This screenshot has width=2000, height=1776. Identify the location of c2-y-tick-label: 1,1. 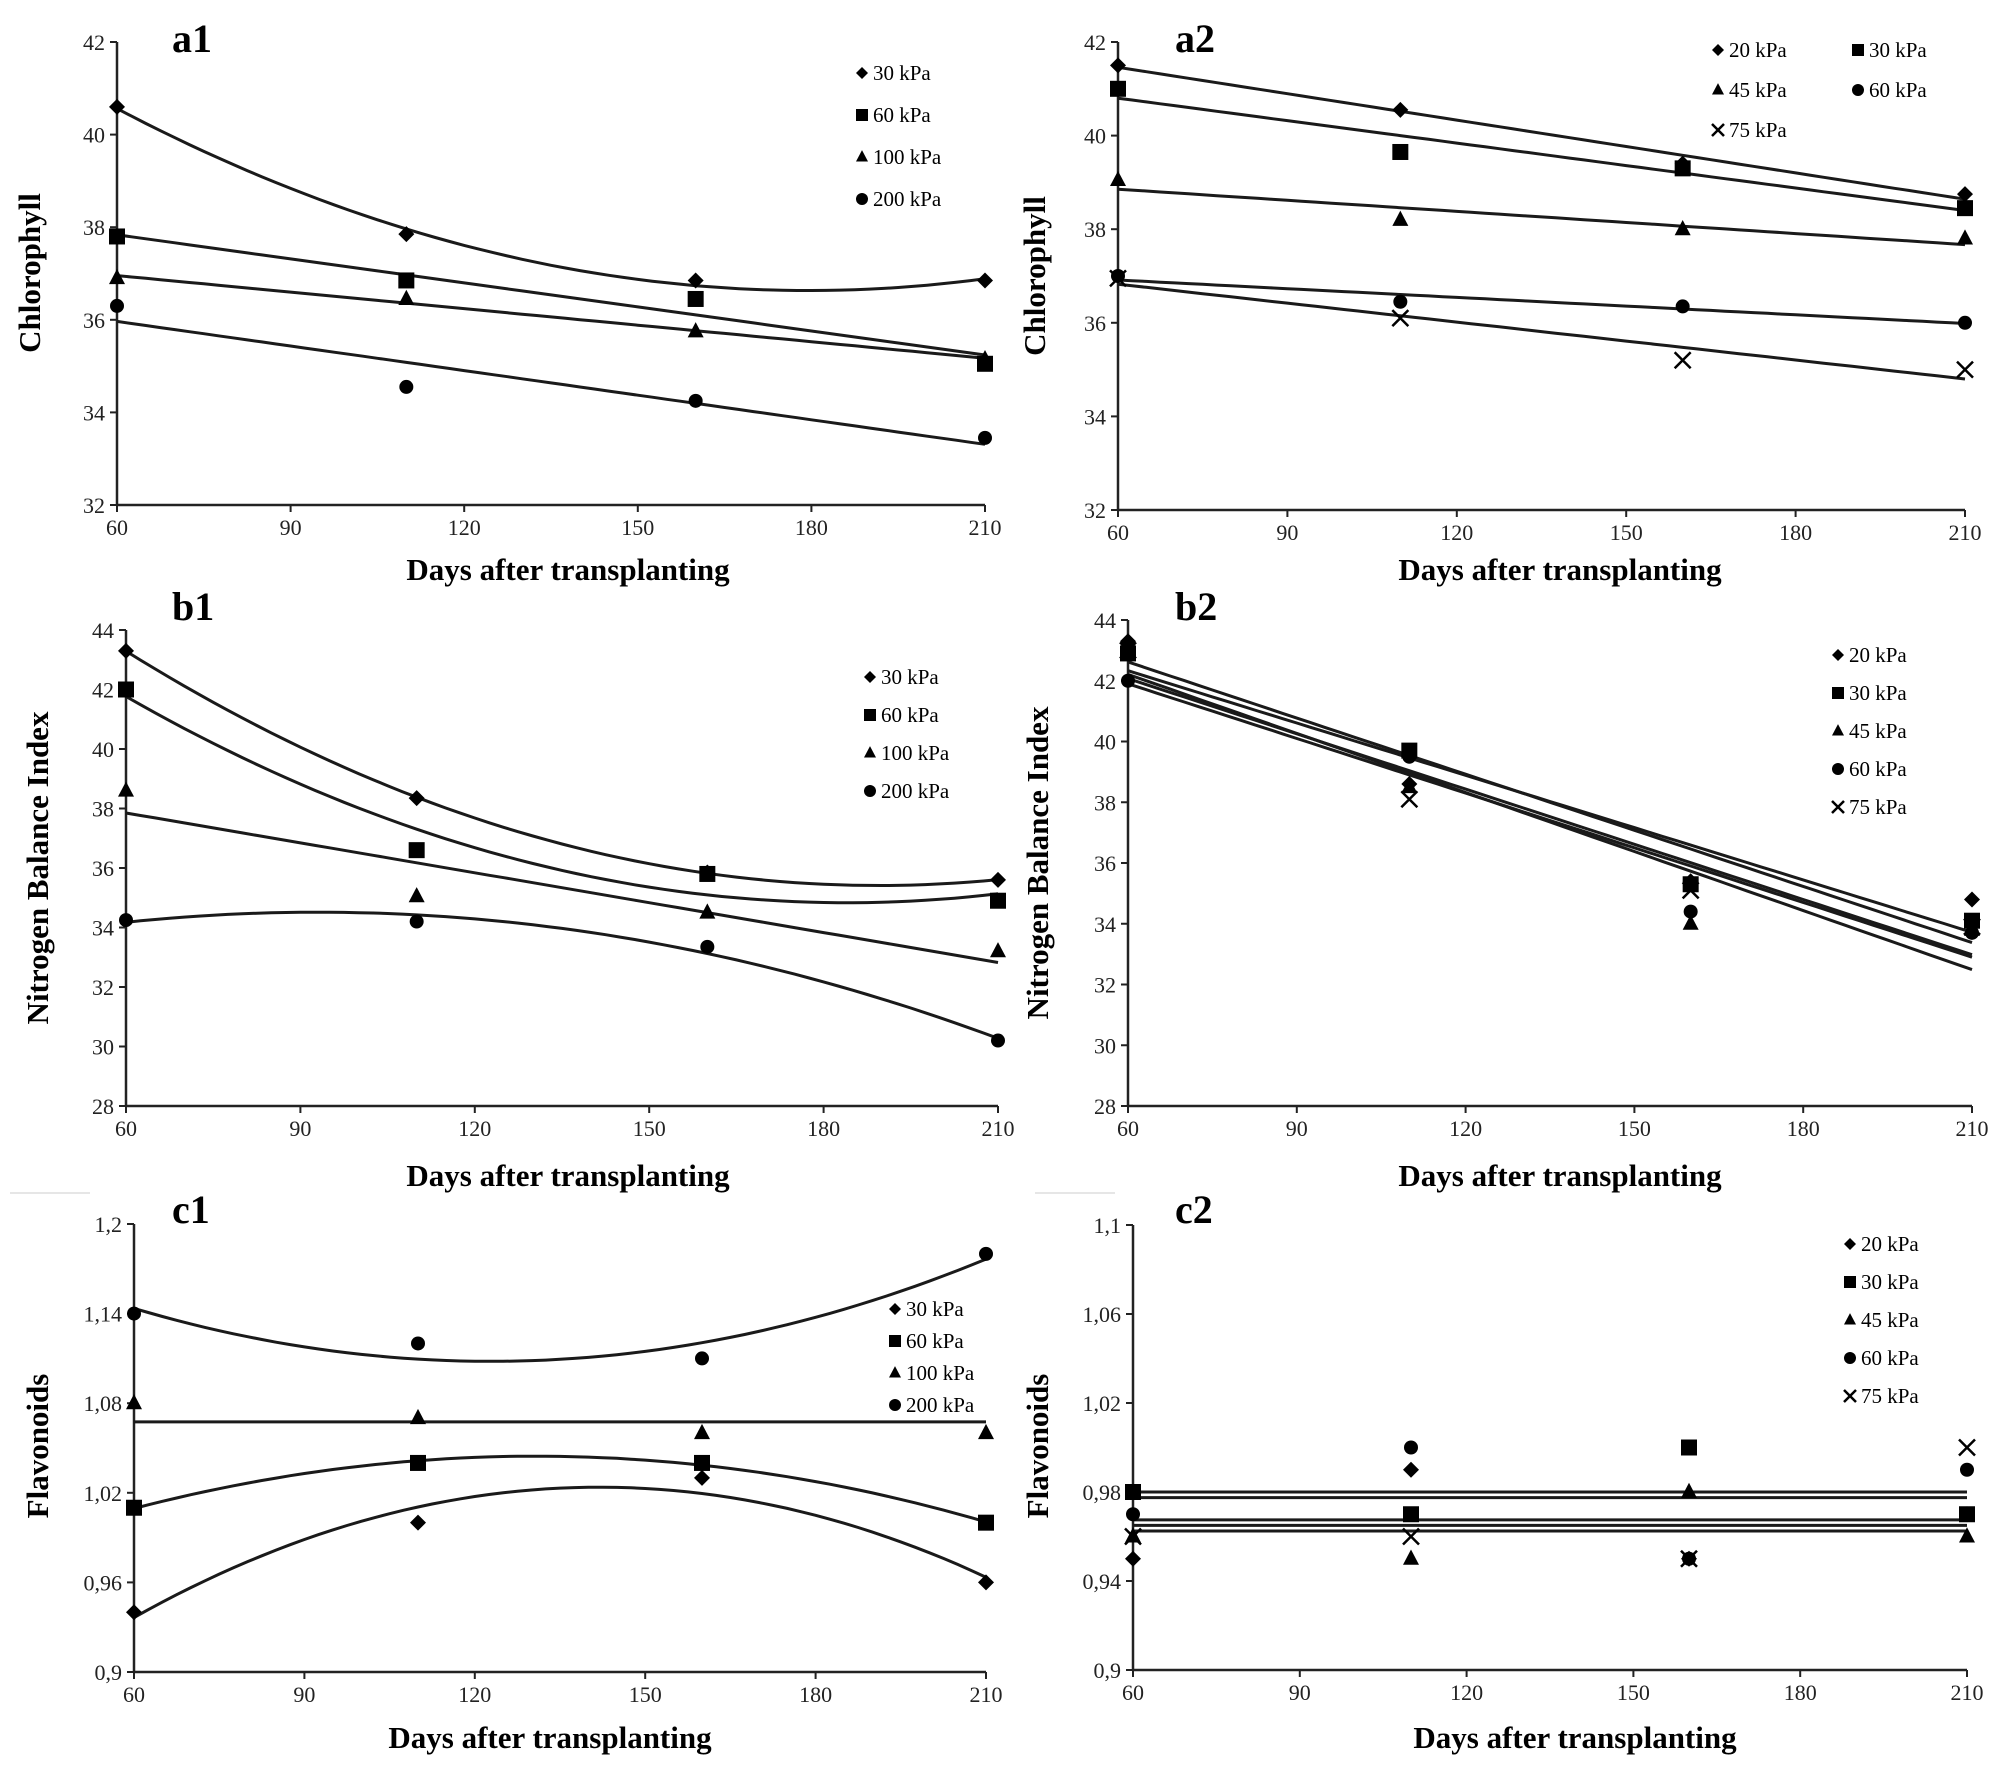
(1108, 1225).